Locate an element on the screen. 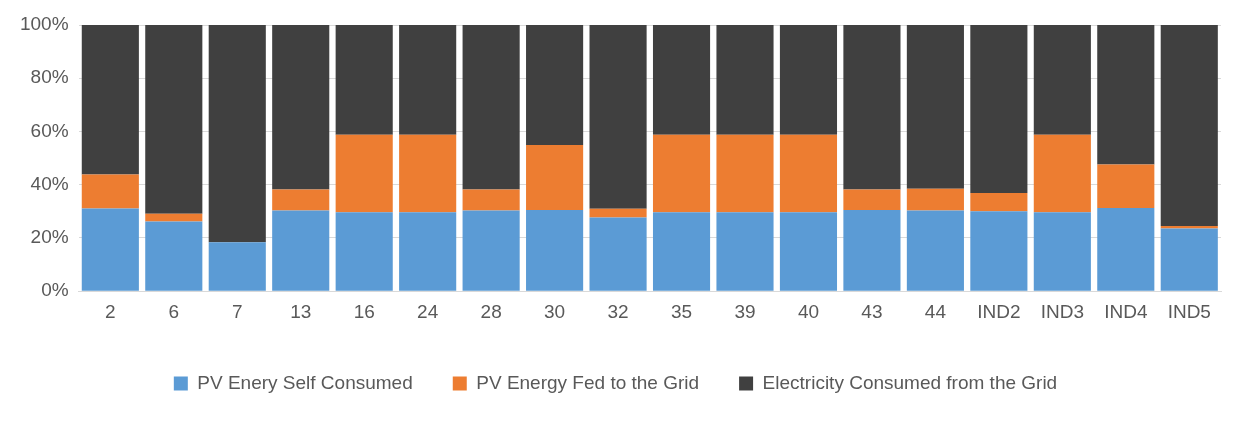 The height and width of the screenshot is (423, 1241). x-tick-label: 44 is located at coordinates (935, 311).